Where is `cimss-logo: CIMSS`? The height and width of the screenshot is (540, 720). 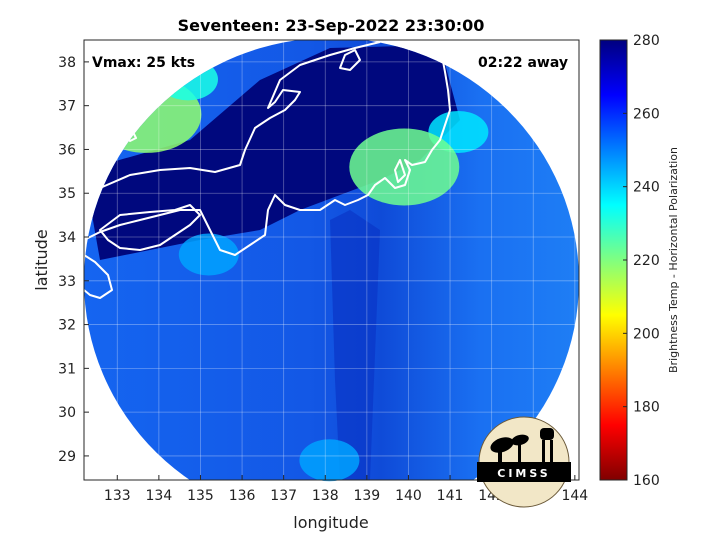 cimss-logo: CIMSS is located at coordinates (524, 462).